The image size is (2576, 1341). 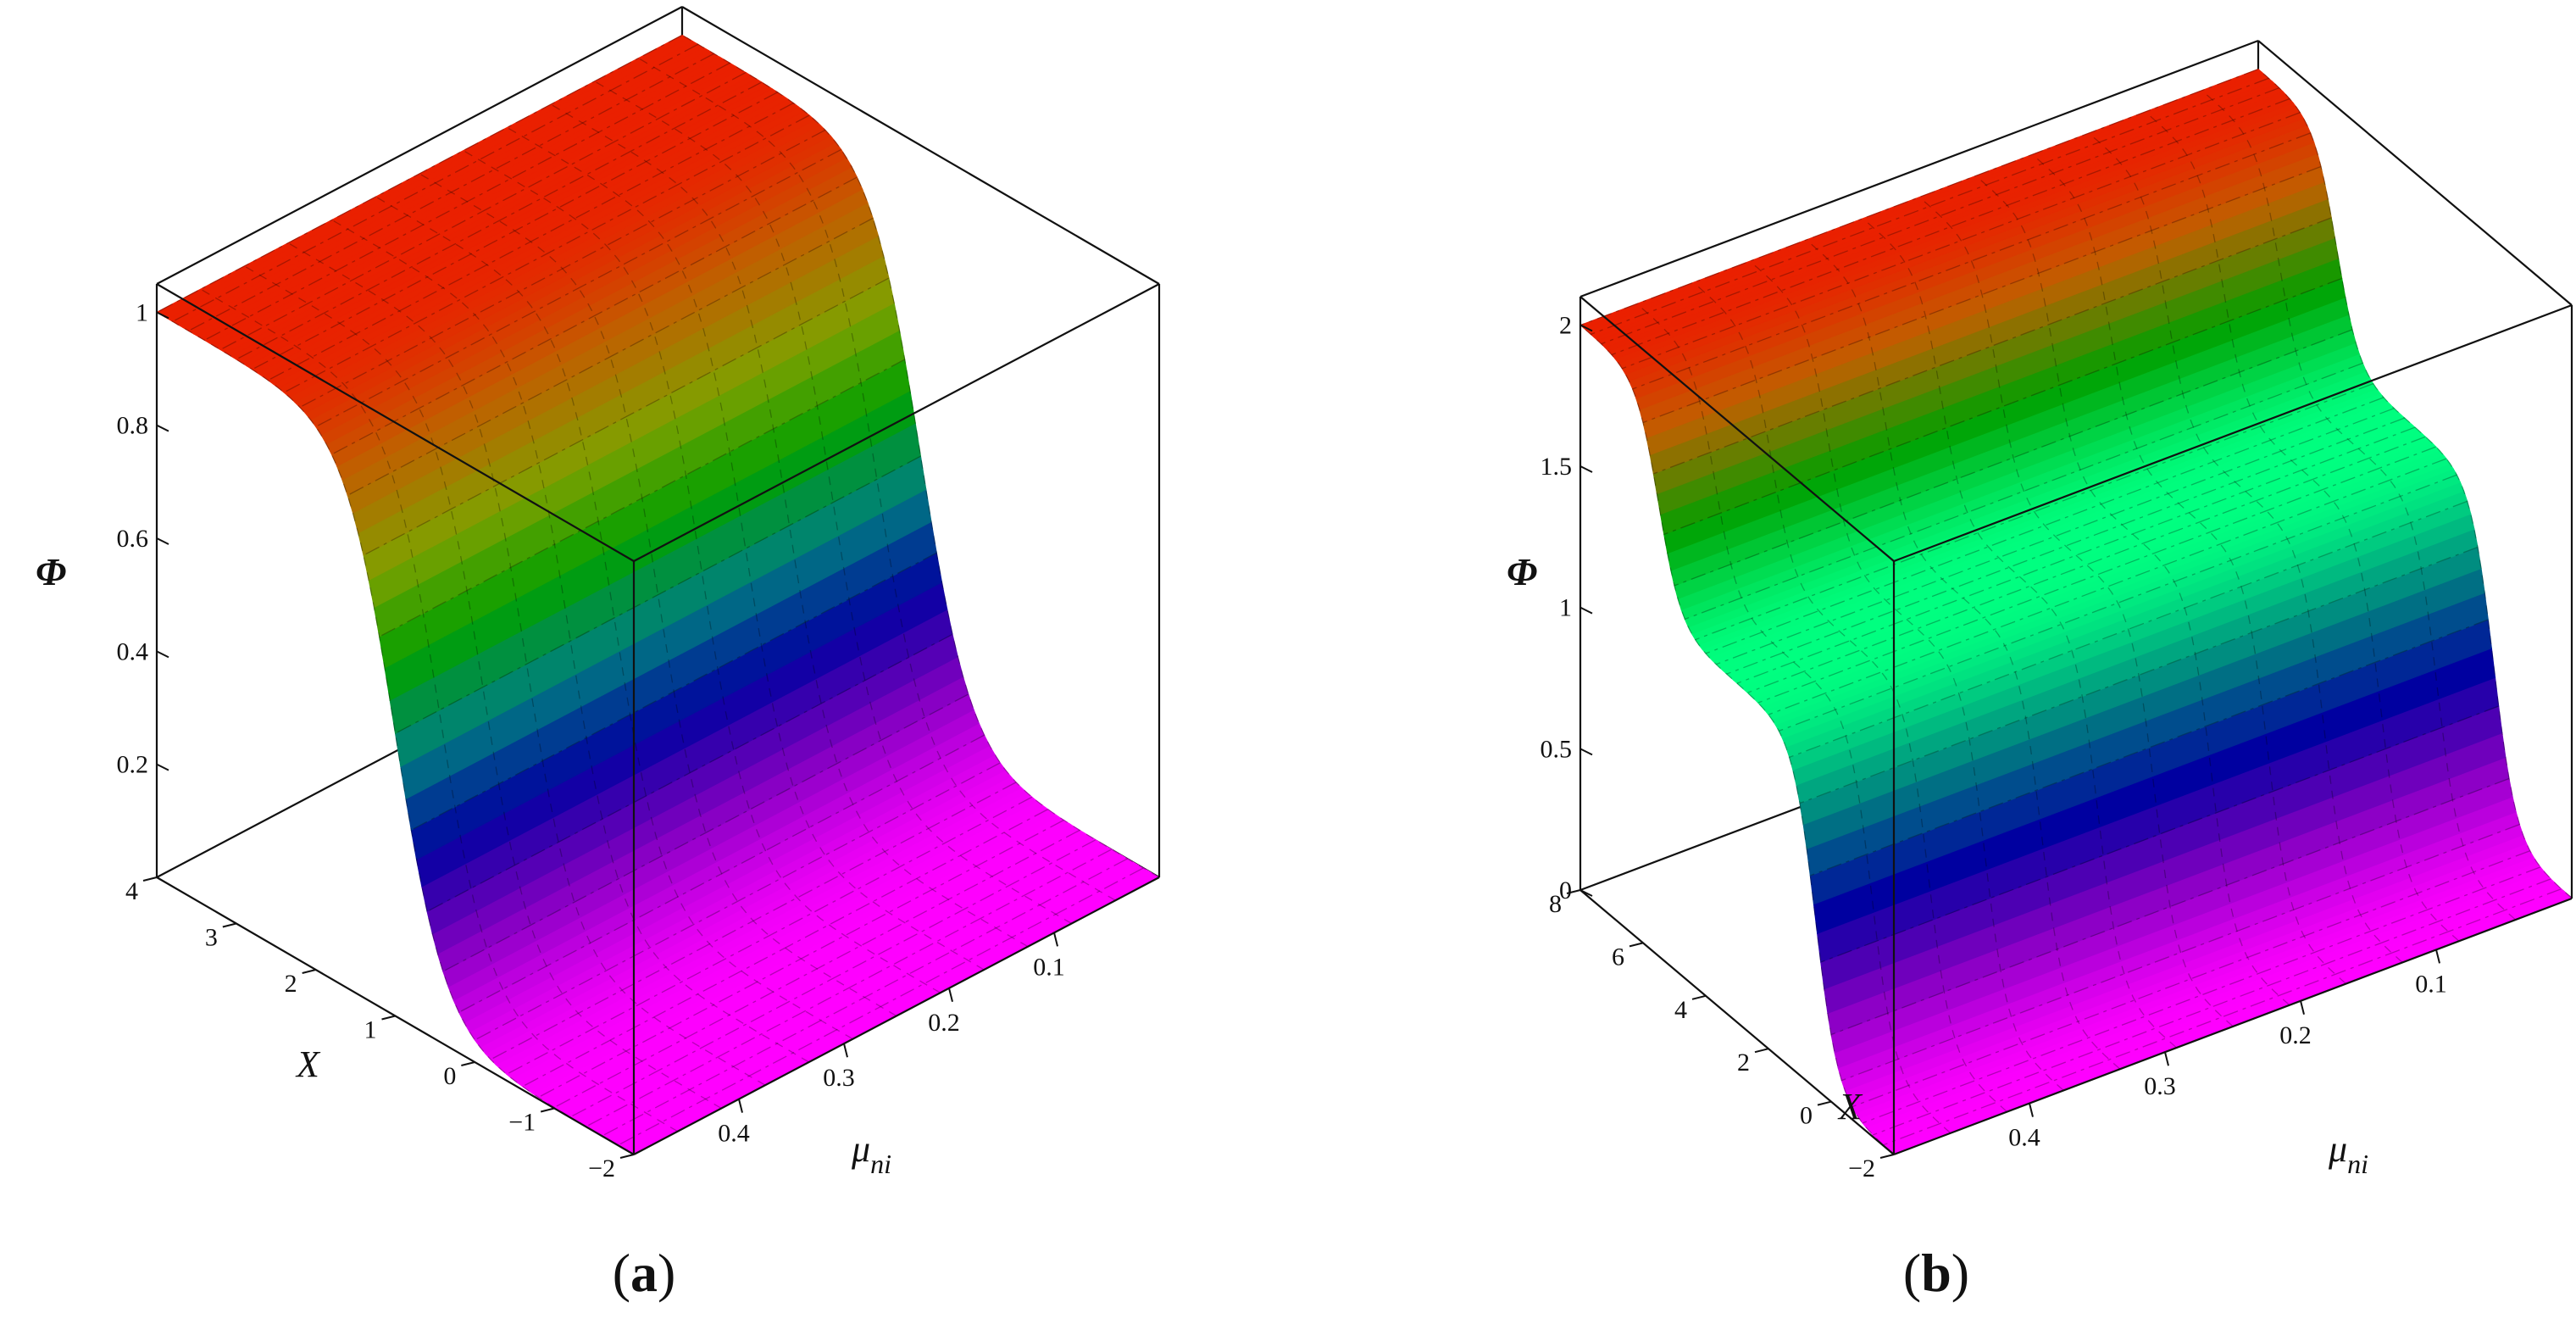 What do you see at coordinates (449, 1076) in the screenshot?
I see `x-tick-label: 0` at bounding box center [449, 1076].